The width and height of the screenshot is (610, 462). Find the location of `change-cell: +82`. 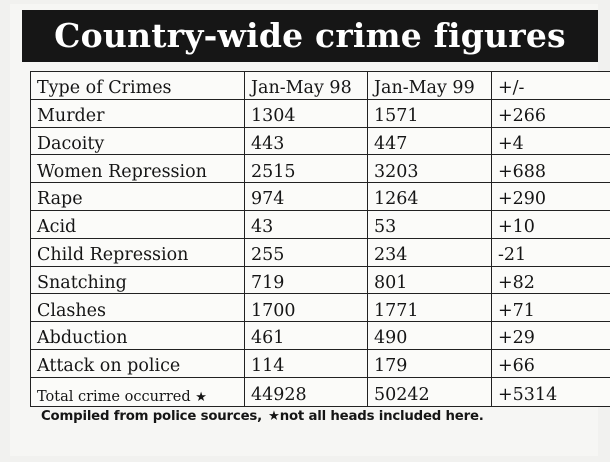

change-cell: +82 is located at coordinates (550, 280).